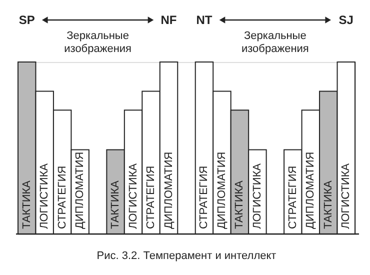 This screenshot has height=275, width=370. I want to click on text: NT, so click(204, 20).